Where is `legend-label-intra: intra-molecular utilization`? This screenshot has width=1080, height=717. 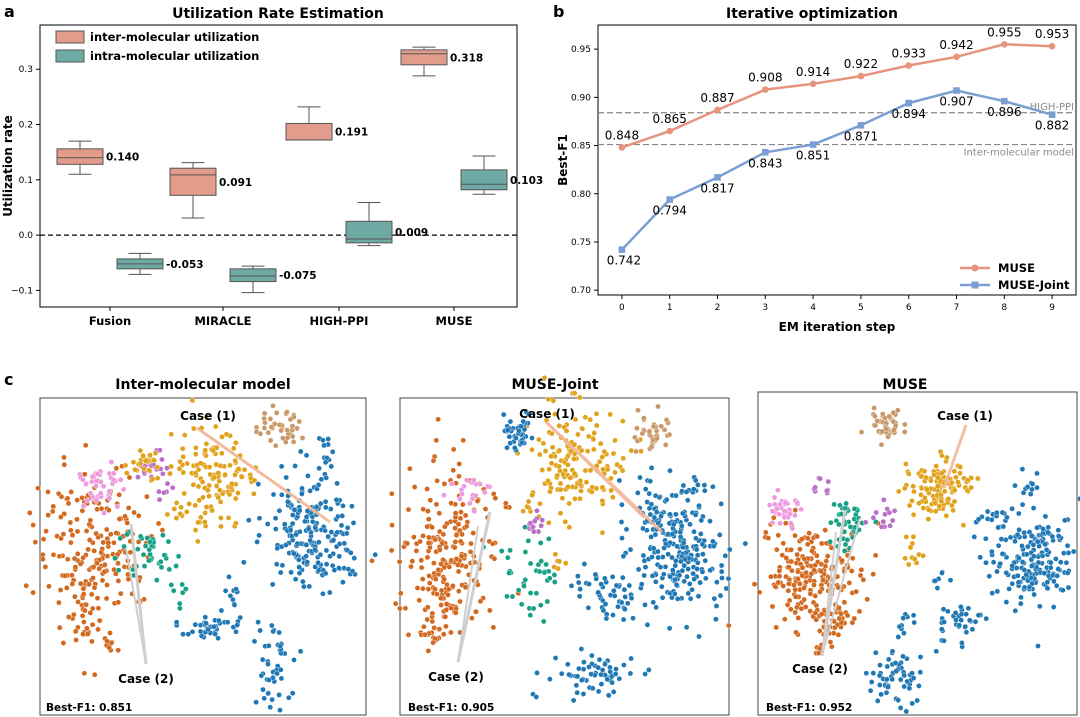 legend-label-intra: intra-molecular utilization is located at coordinates (174, 56).